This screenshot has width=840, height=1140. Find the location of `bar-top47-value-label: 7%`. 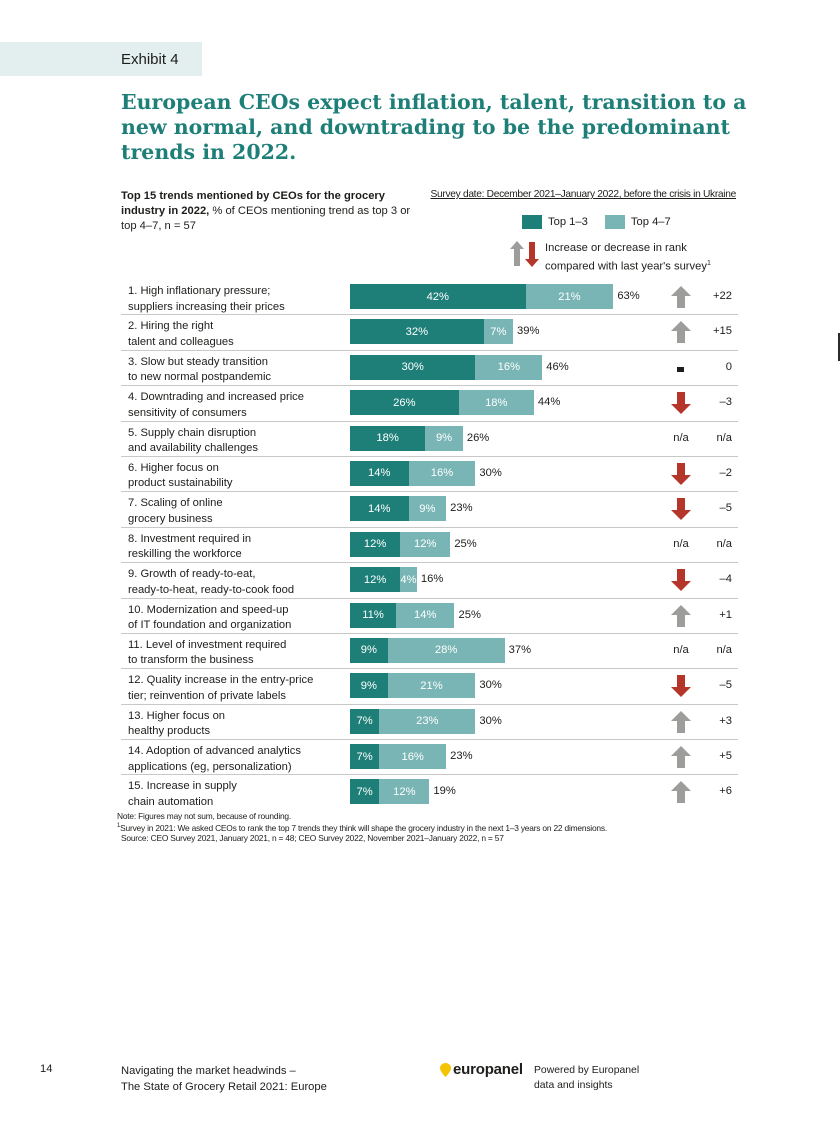

bar-top47-value-label: 7% is located at coordinates (498, 331).